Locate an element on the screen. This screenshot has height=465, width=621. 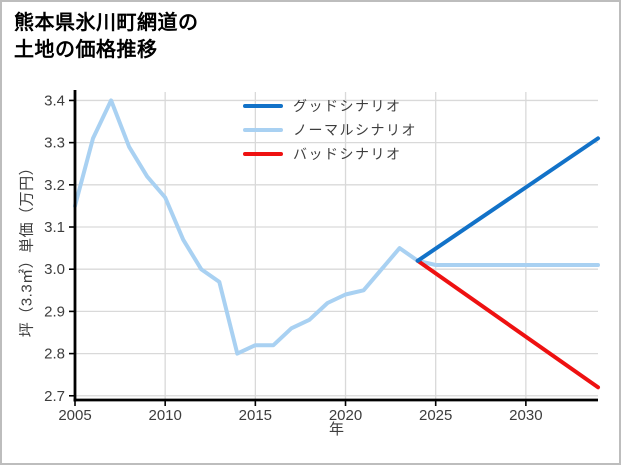
chart-title: 熊本県氷川町網道の 土地の価格推移 is located at coordinates (106, 36).